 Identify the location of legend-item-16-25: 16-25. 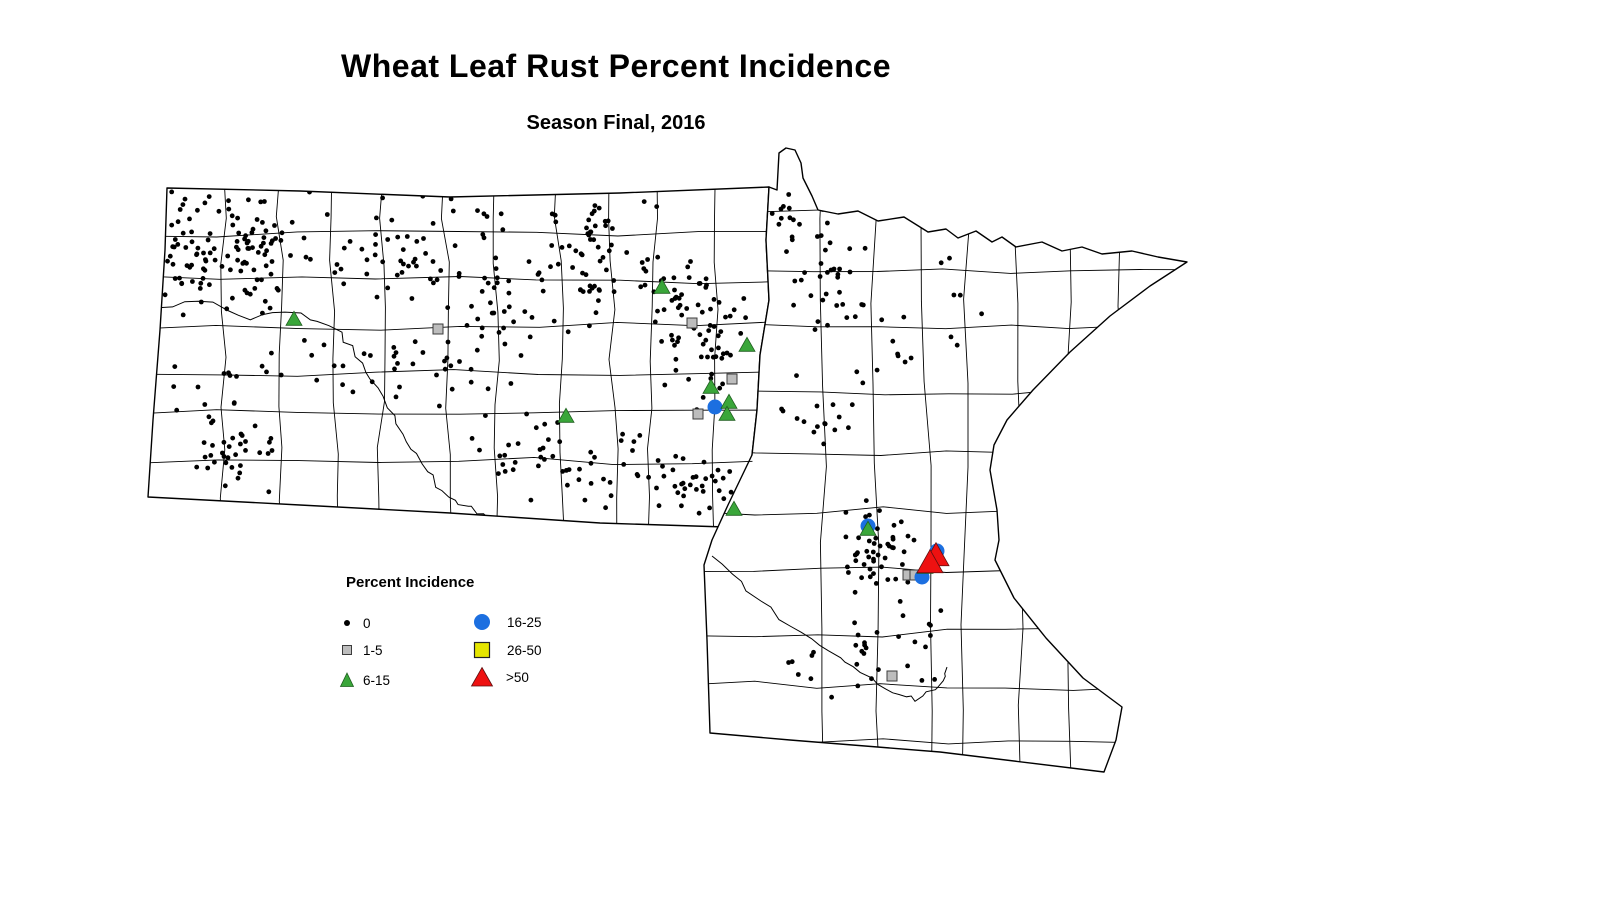
(507, 622).